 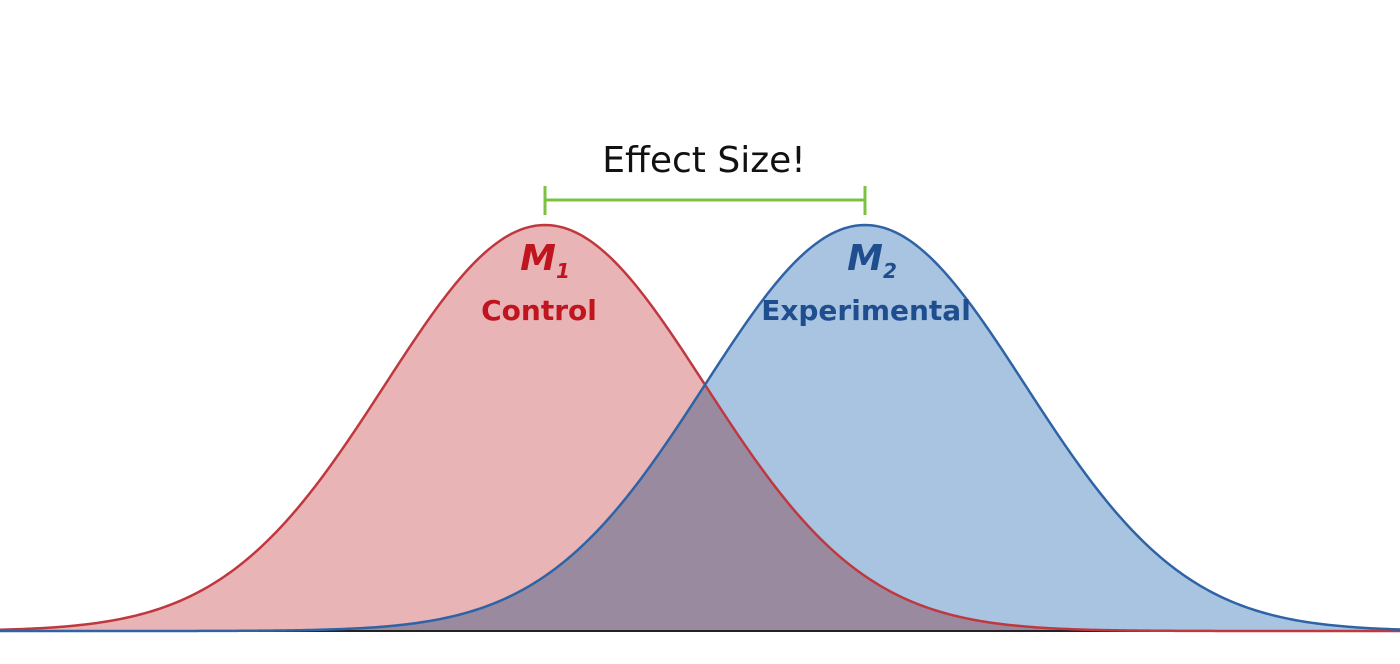 I want to click on mean-label: M2, so click(x=872, y=260).